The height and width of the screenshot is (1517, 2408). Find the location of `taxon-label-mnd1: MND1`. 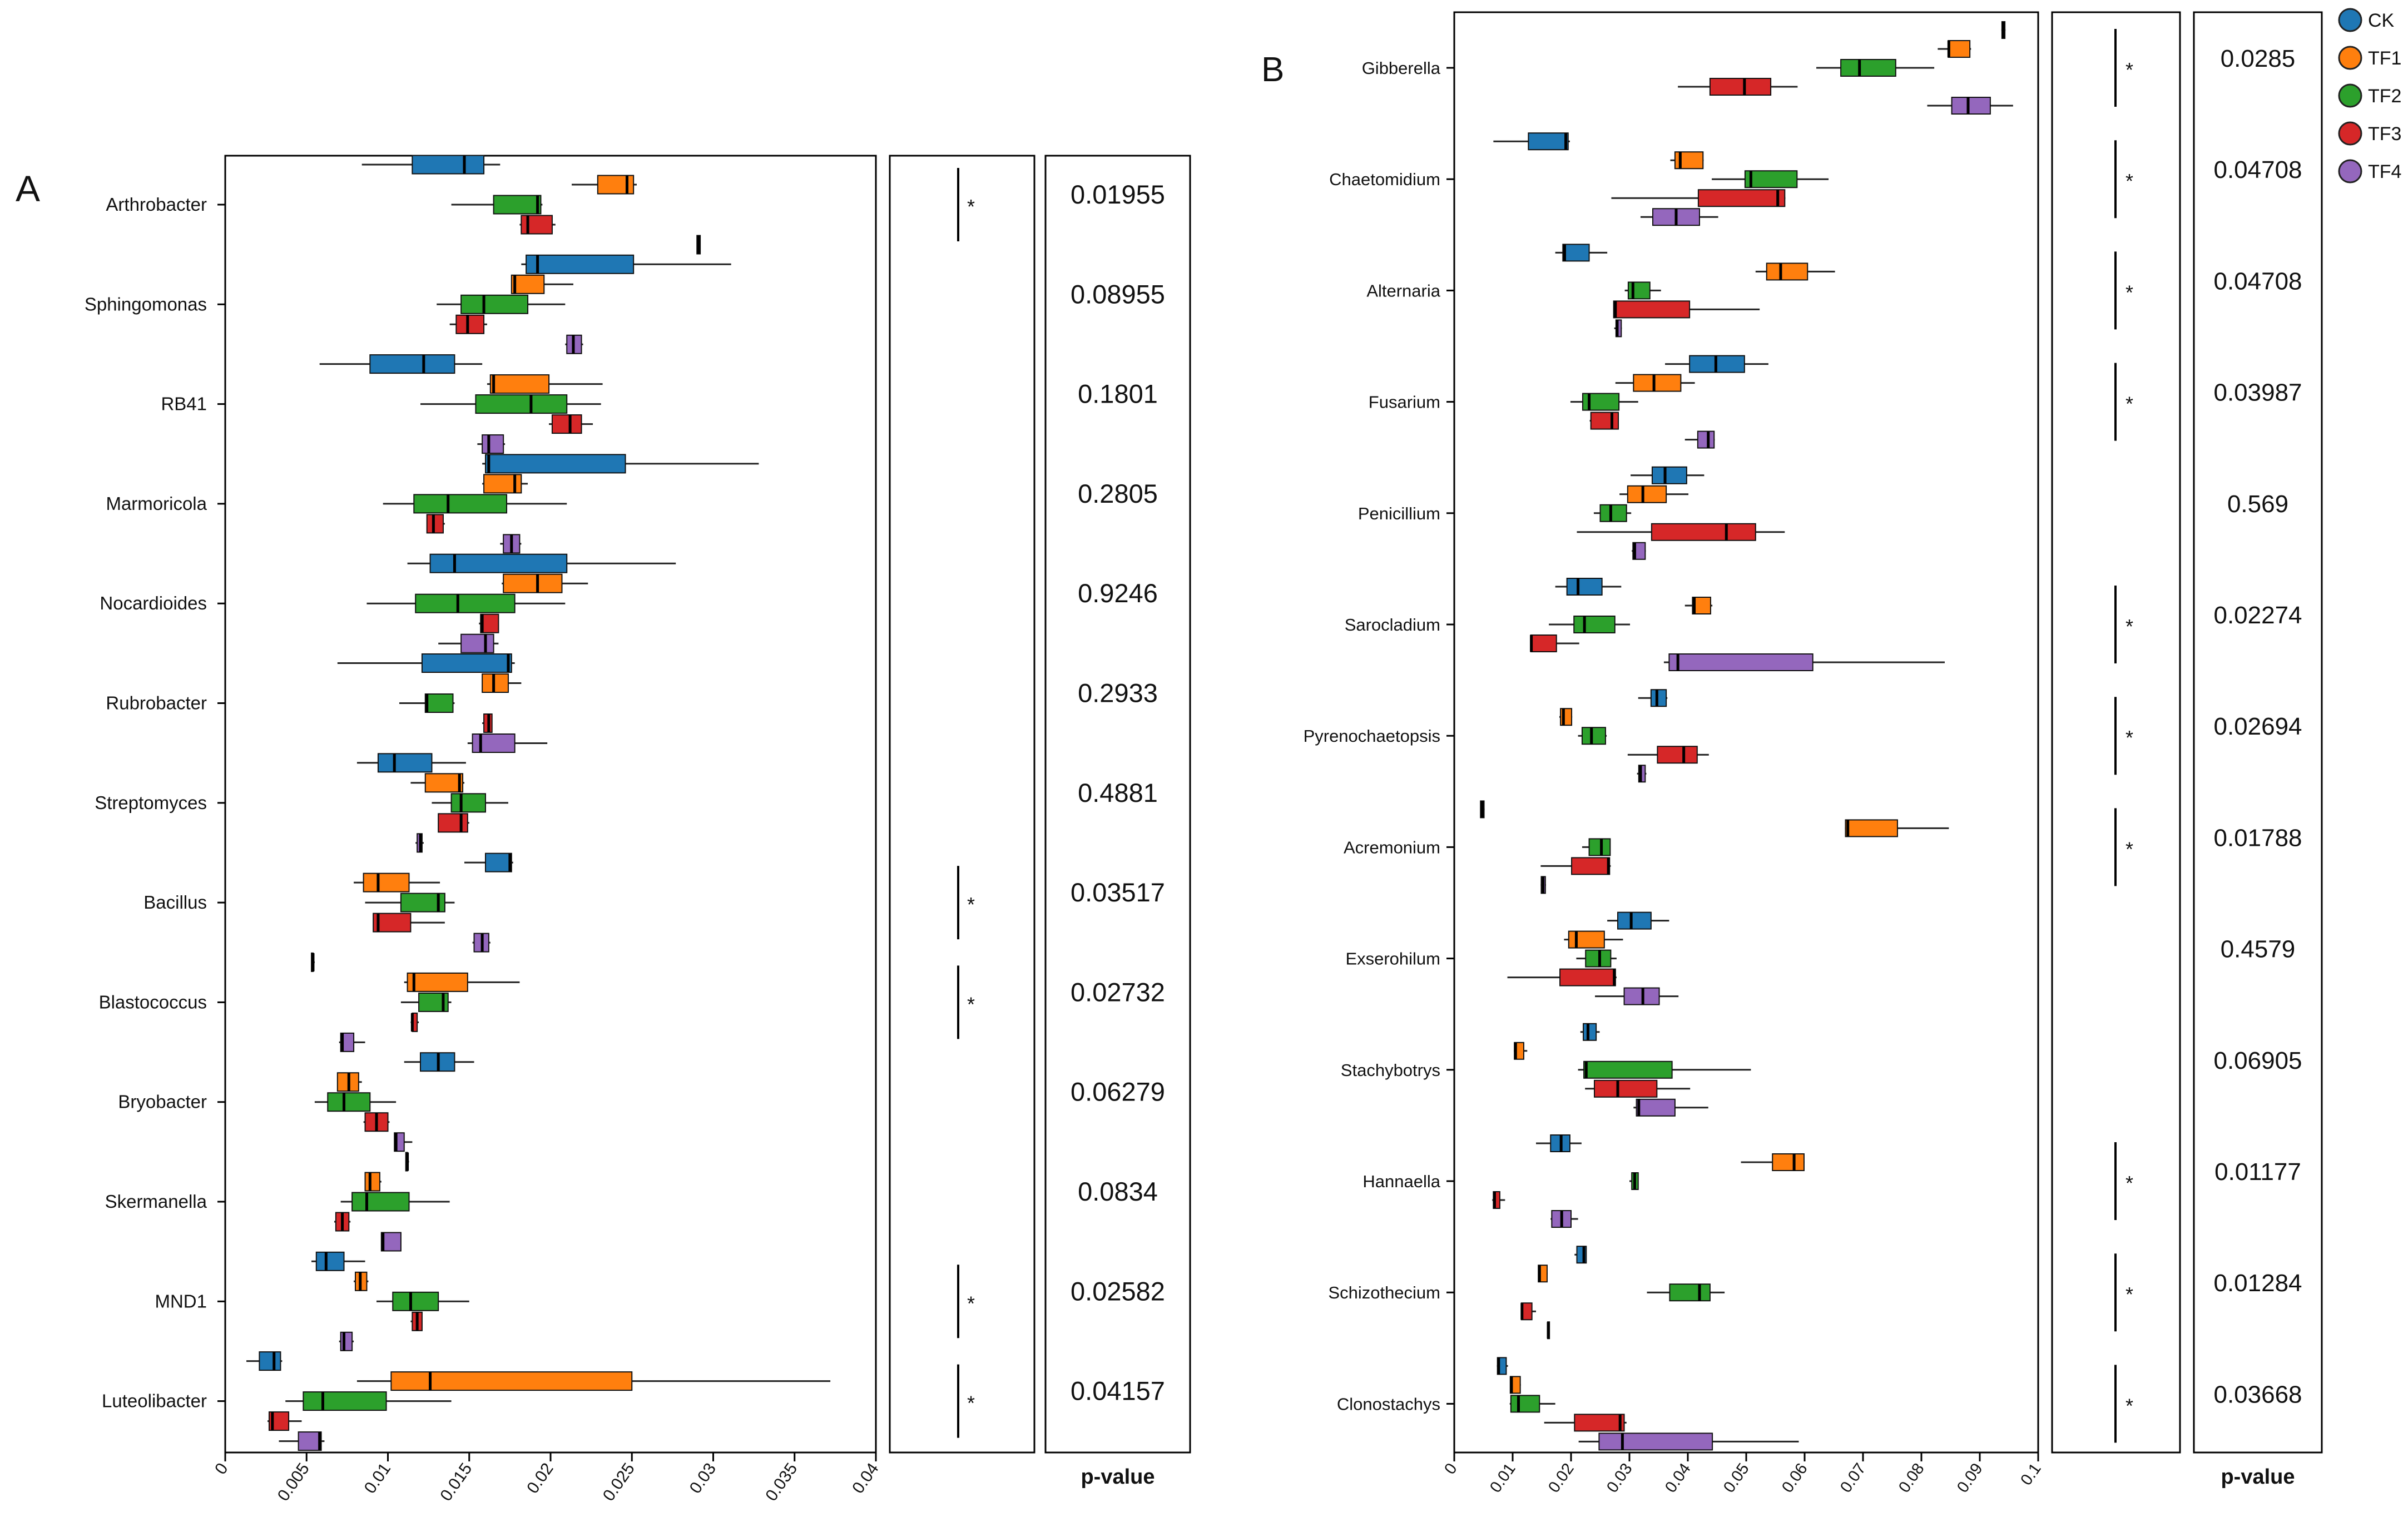

taxon-label-mnd1: MND1 is located at coordinates (181, 1301).